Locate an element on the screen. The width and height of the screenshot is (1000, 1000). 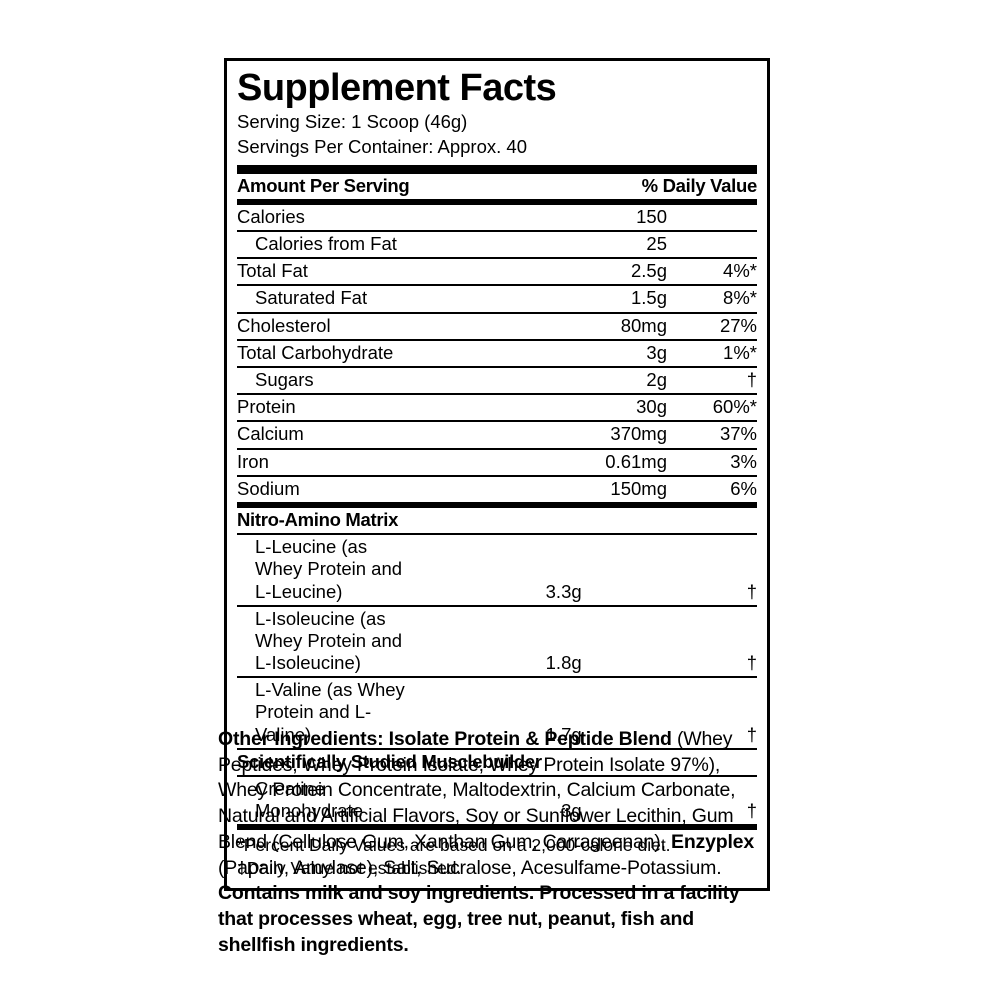
row-daily-value: 27% is located at coordinates (713, 326).